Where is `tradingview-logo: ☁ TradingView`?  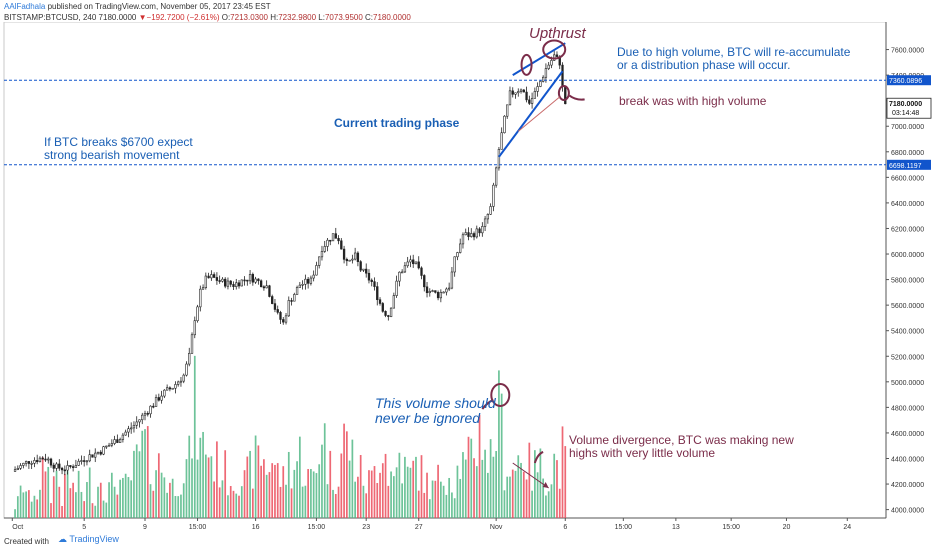
tradingview-logo: ☁ TradingView is located at coordinates (88, 539).